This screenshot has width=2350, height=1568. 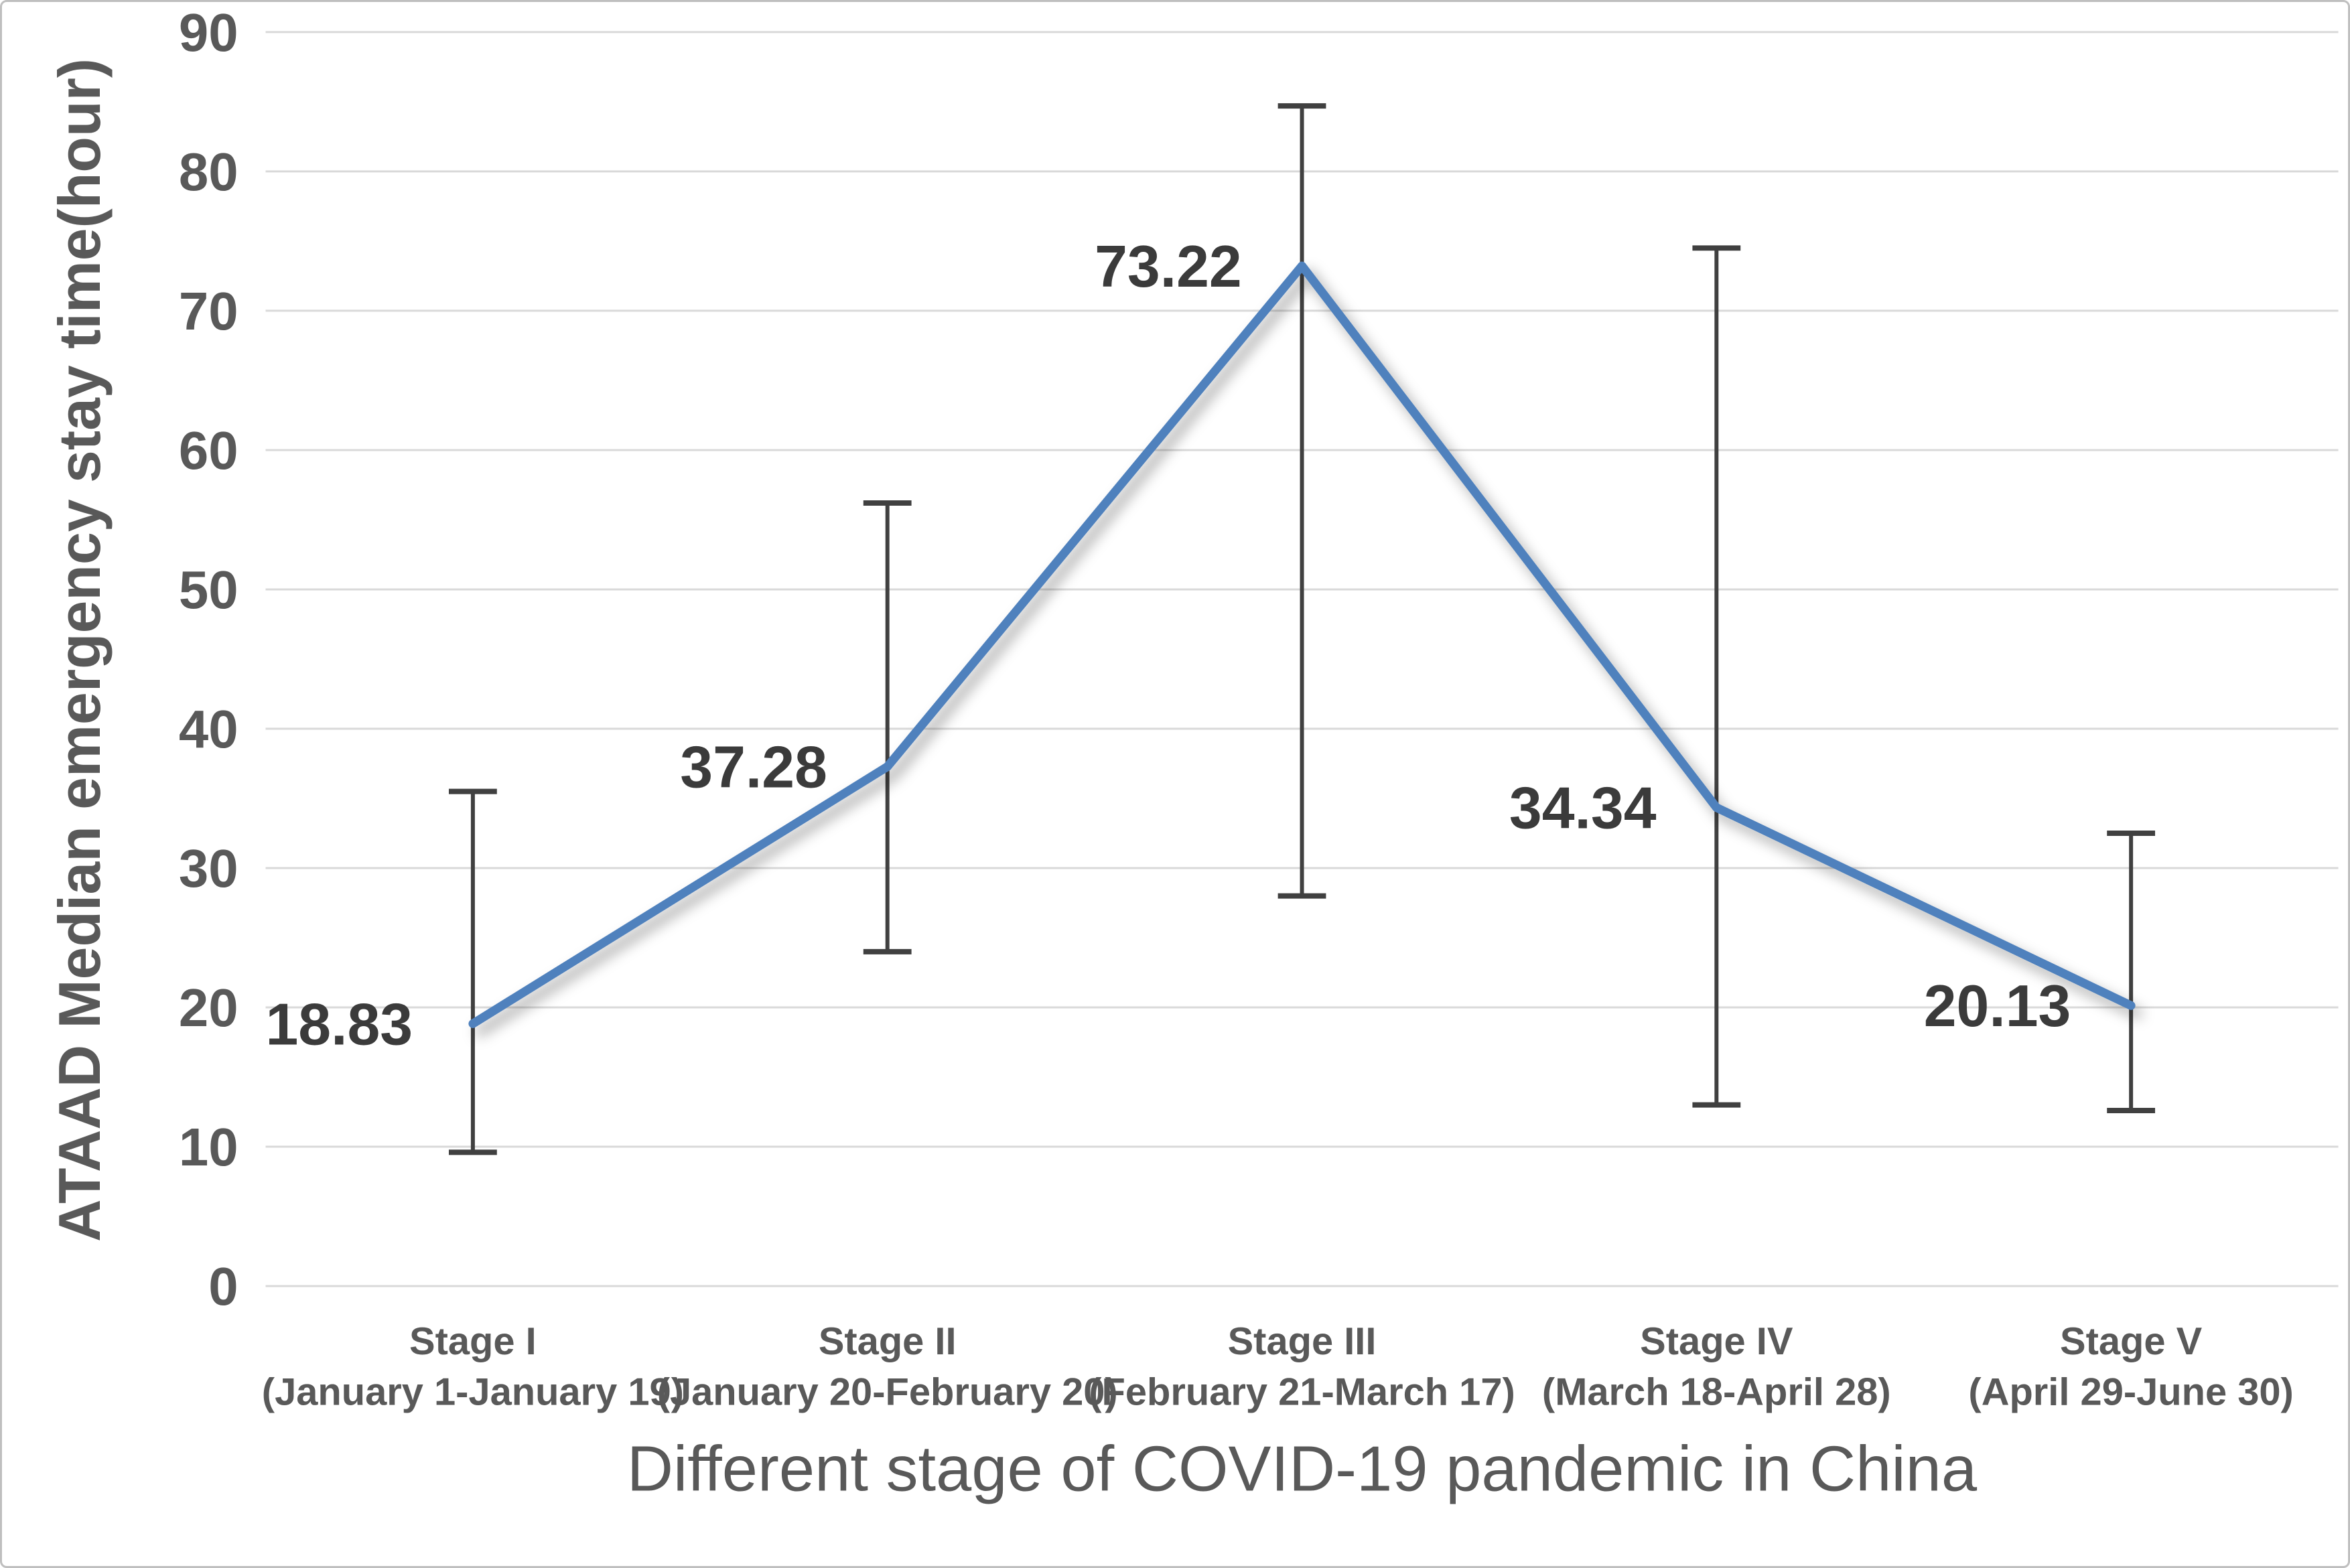 I want to click on y-tick-label: 70, so click(x=208, y=311).